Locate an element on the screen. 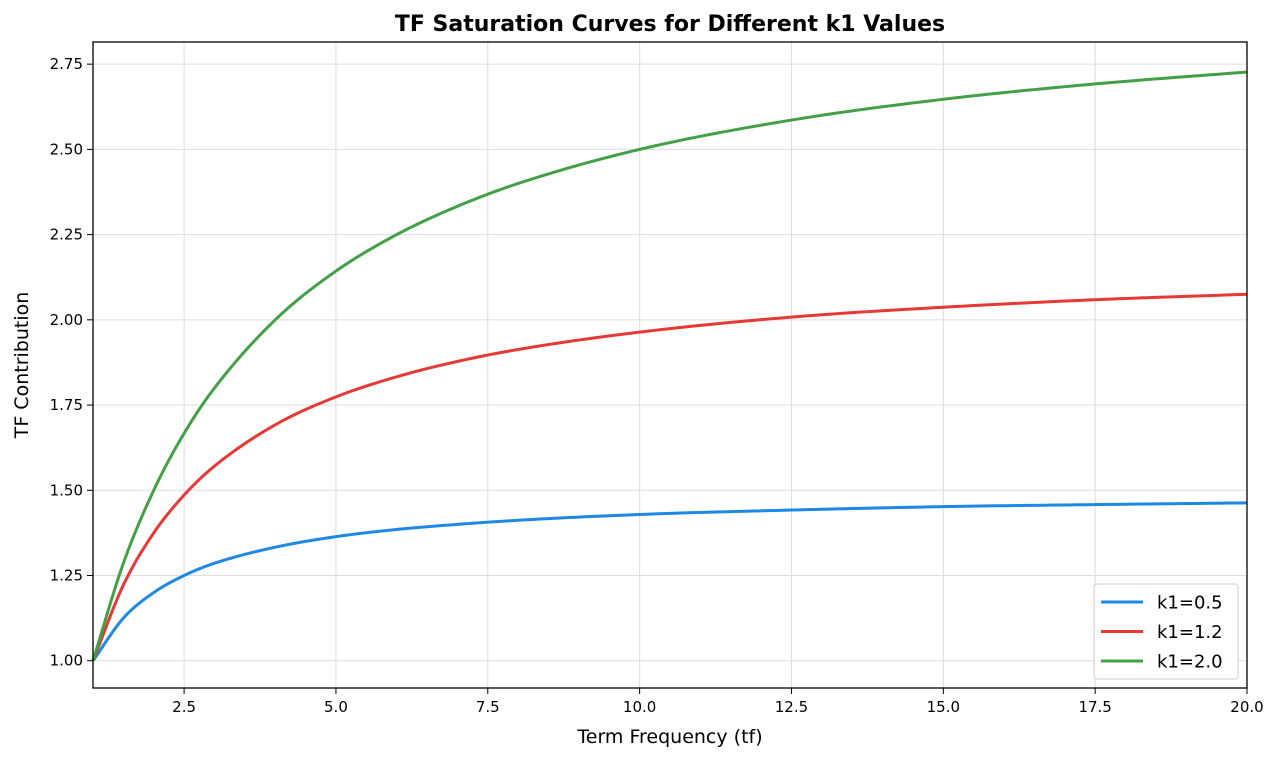  x-axis-label: Term Frequency (tf) is located at coordinates (669, 737).